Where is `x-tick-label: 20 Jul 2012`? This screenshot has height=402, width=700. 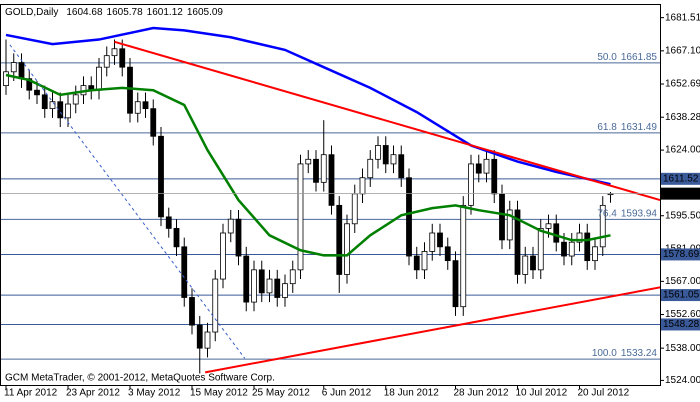 x-tick-label: 20 Jul 2012 is located at coordinates (604, 393).